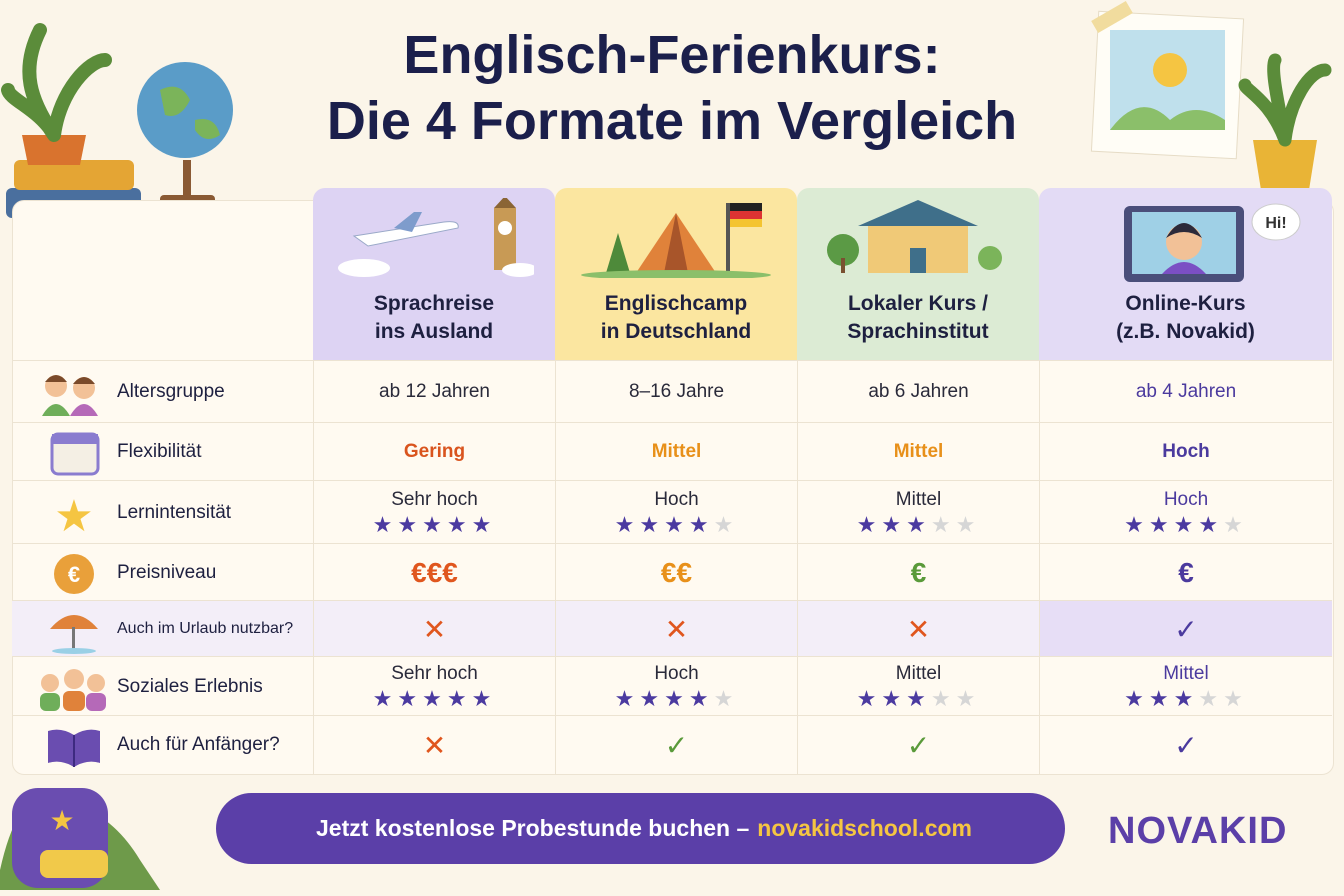 The height and width of the screenshot is (896, 1344). I want to click on table-cell: 8–16 Jahre, so click(676, 392).